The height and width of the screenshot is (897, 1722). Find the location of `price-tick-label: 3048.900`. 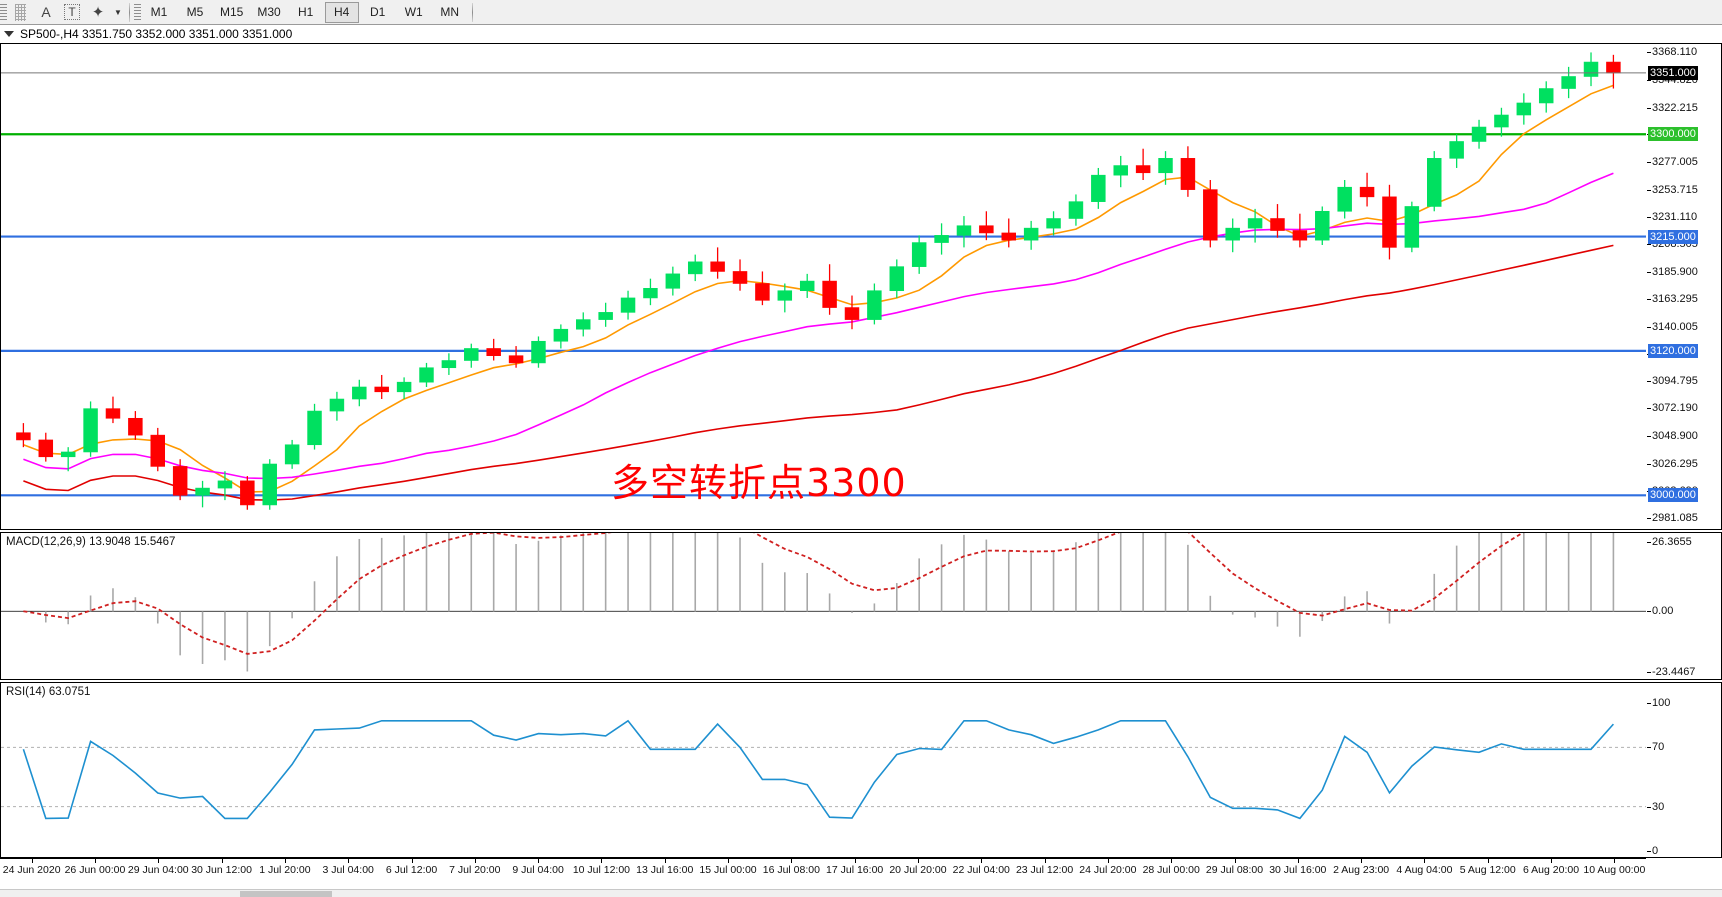

price-tick-label: 3048.900 is located at coordinates (1672, 436).